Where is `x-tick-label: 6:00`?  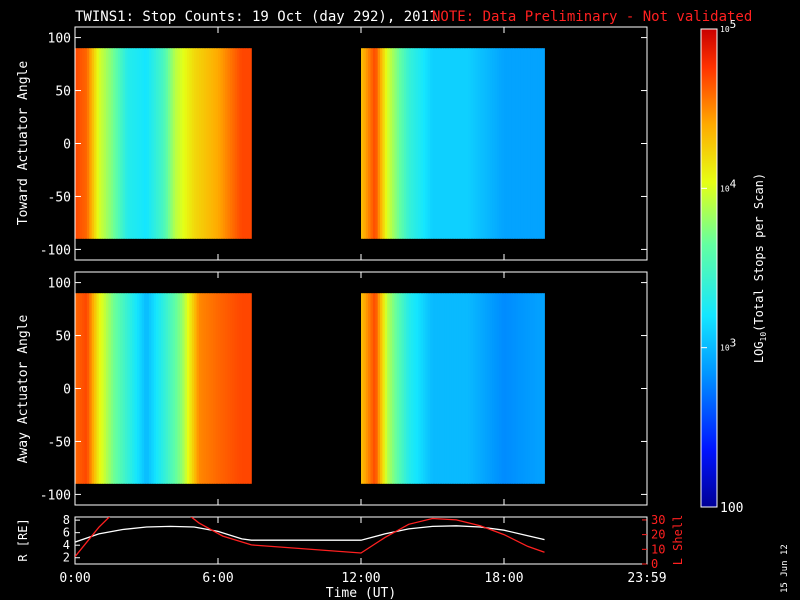
x-tick-label: 6:00 is located at coordinates (217, 578).